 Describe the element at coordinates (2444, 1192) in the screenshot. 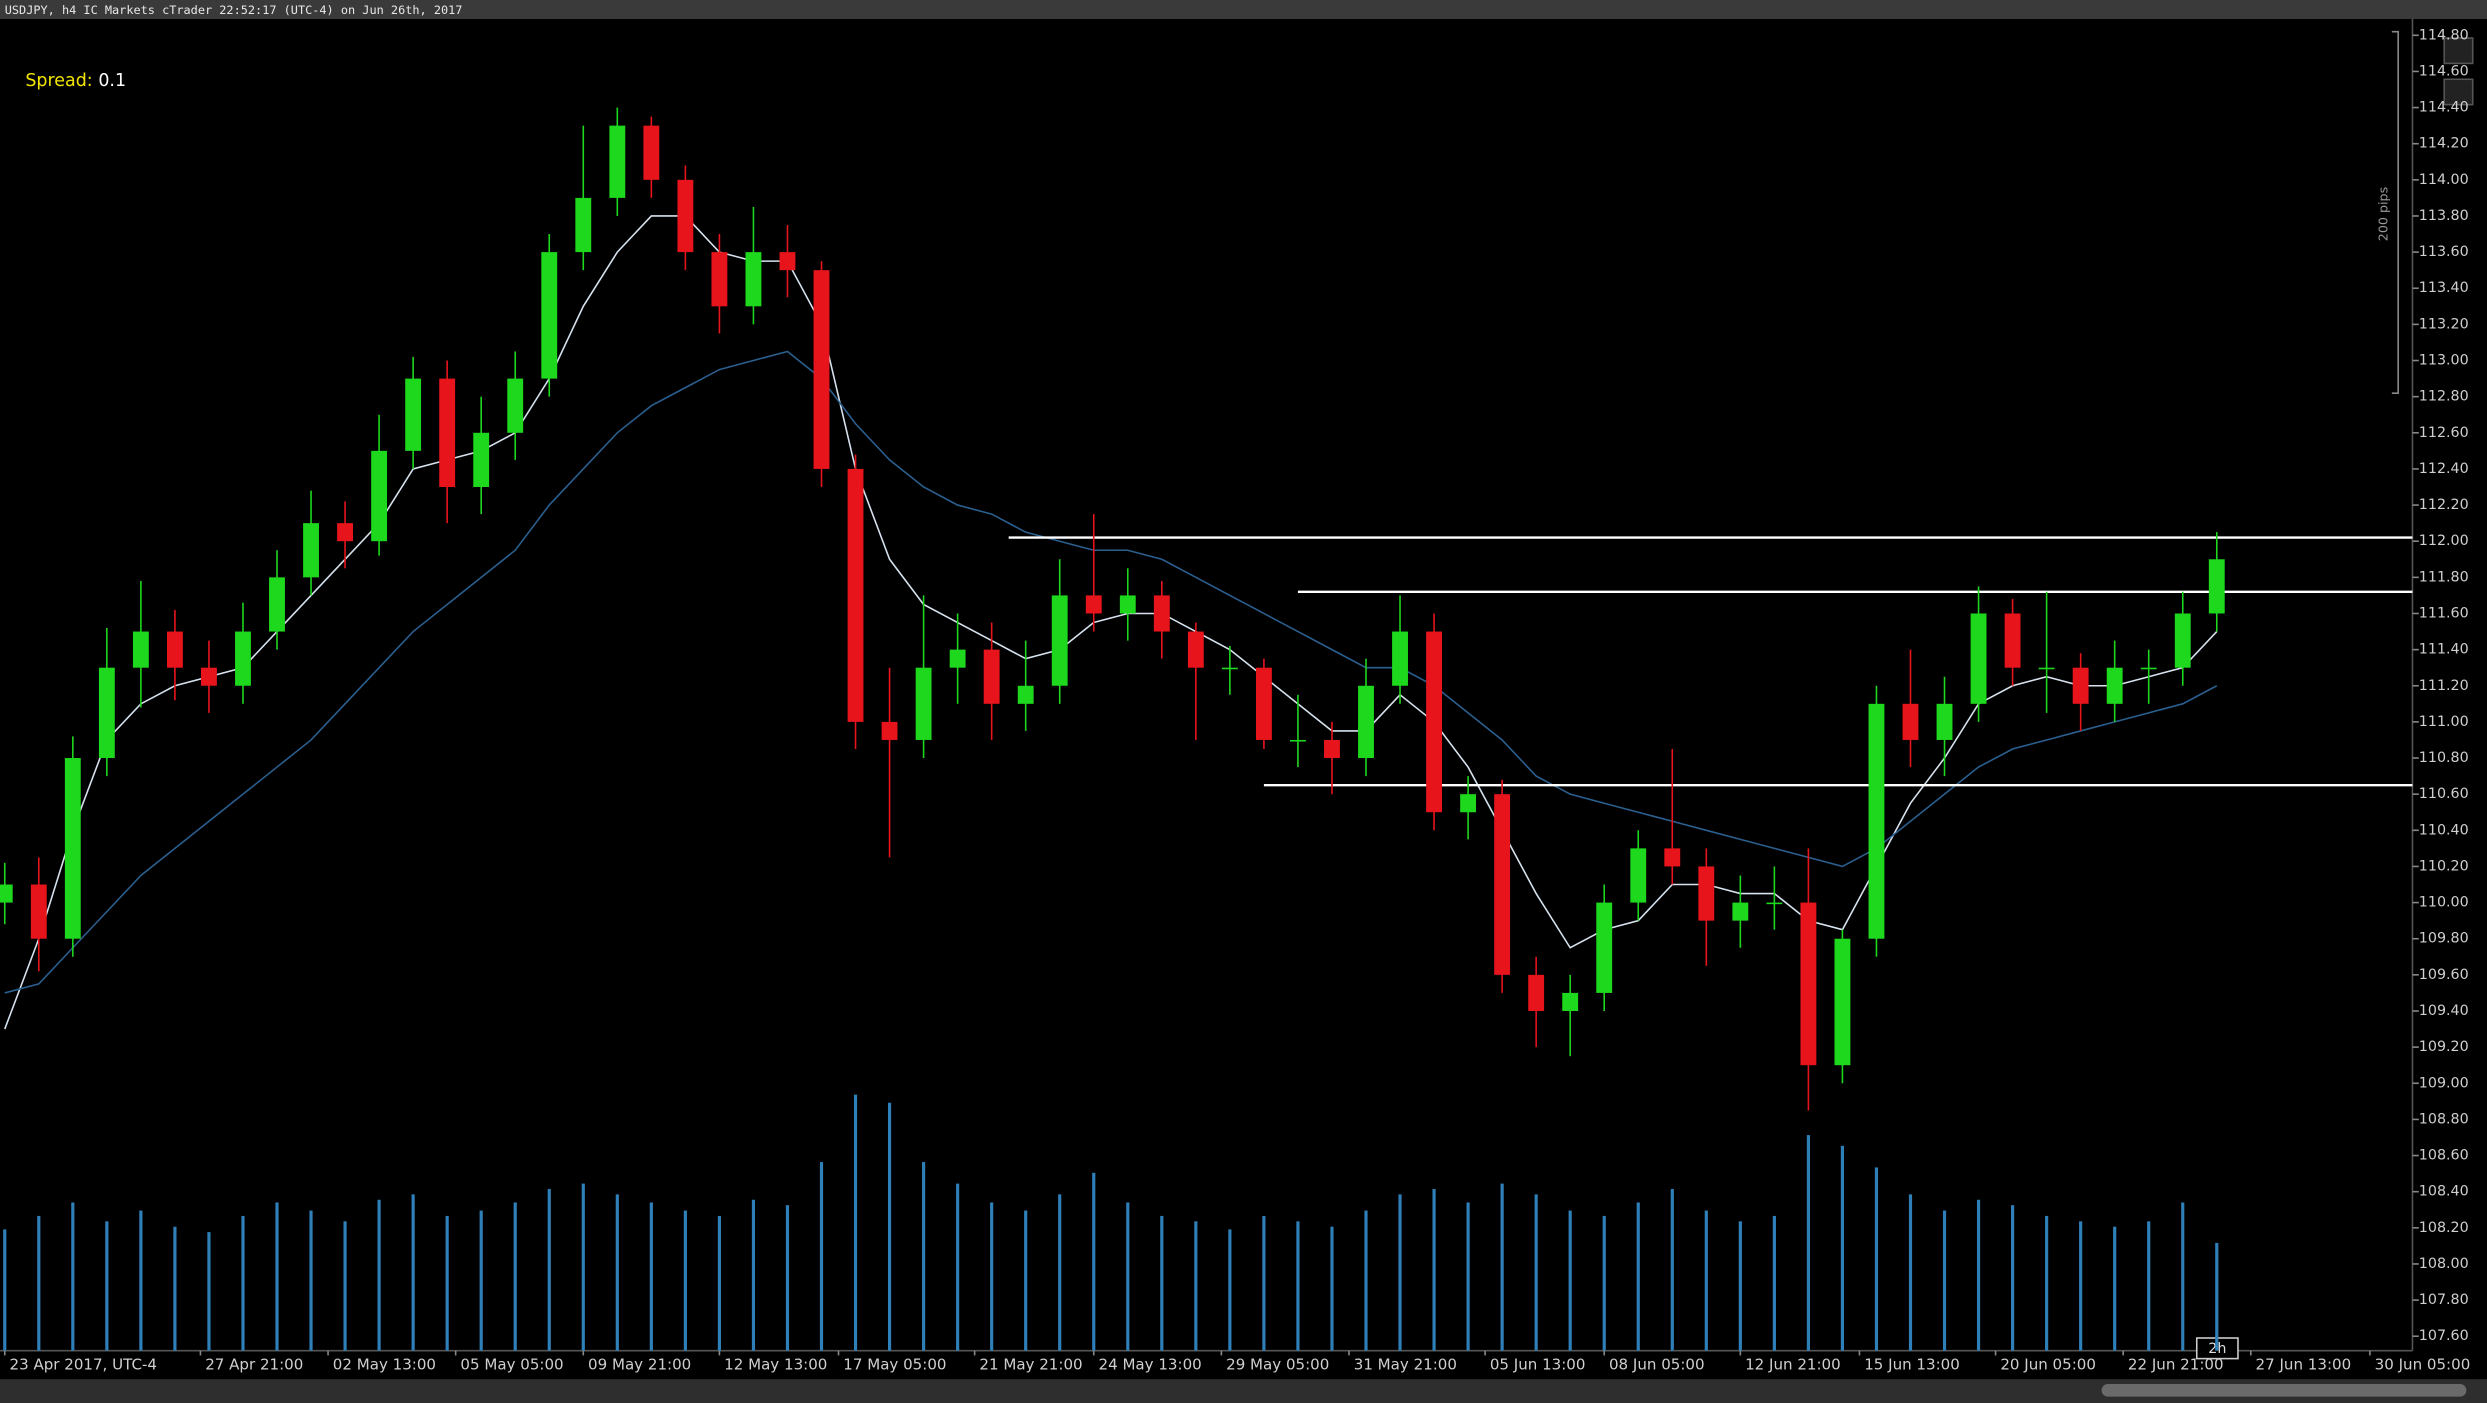

I see `y-tick-label: 108.40` at that location.